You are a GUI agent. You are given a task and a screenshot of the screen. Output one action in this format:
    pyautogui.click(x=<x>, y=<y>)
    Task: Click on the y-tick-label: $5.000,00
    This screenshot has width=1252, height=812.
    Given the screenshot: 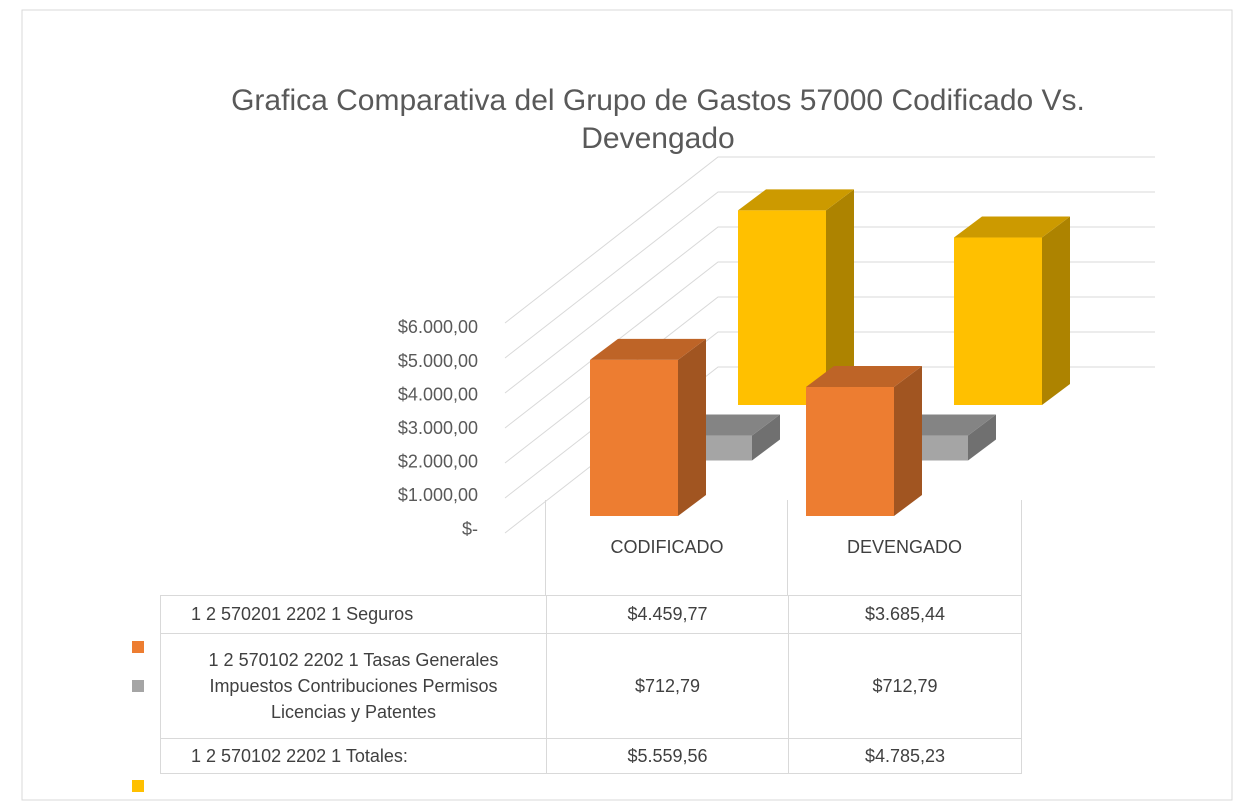 What is the action you would take?
    pyautogui.click(x=438, y=361)
    